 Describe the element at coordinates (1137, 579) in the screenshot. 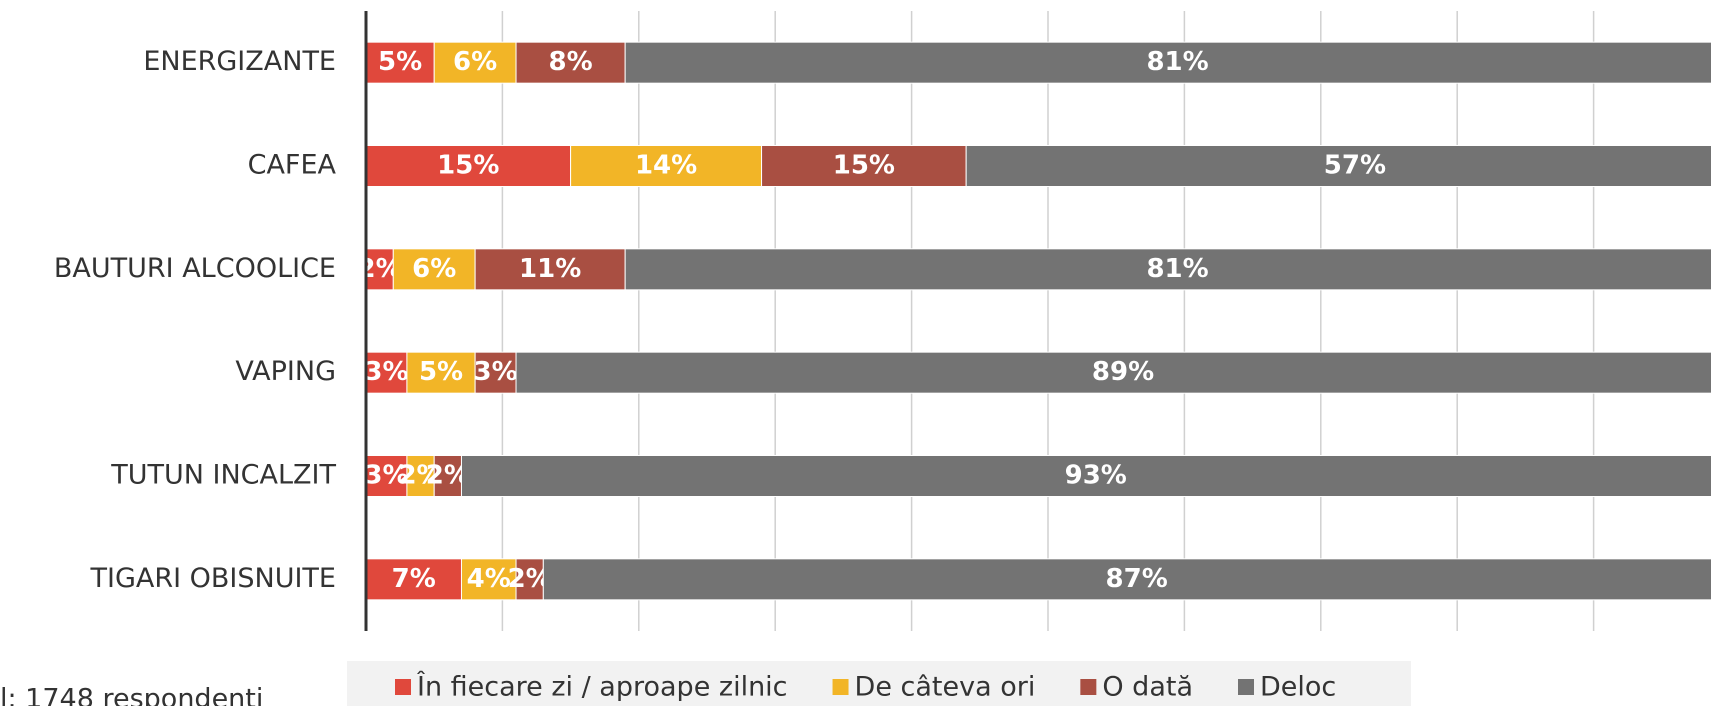

I see `value-label: 87%` at that location.